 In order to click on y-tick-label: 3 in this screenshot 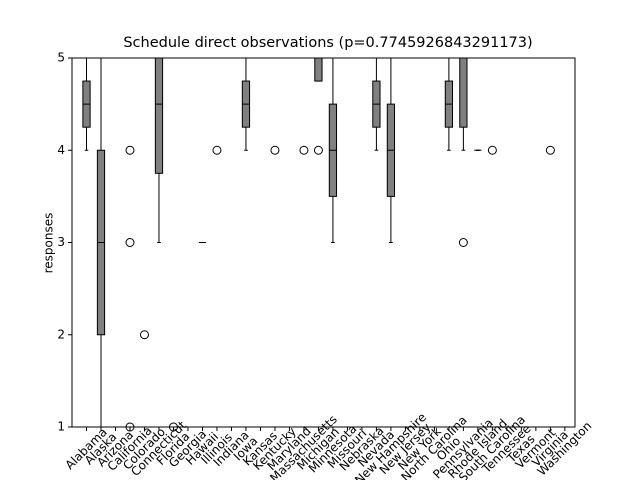, I will do `click(61, 242)`.